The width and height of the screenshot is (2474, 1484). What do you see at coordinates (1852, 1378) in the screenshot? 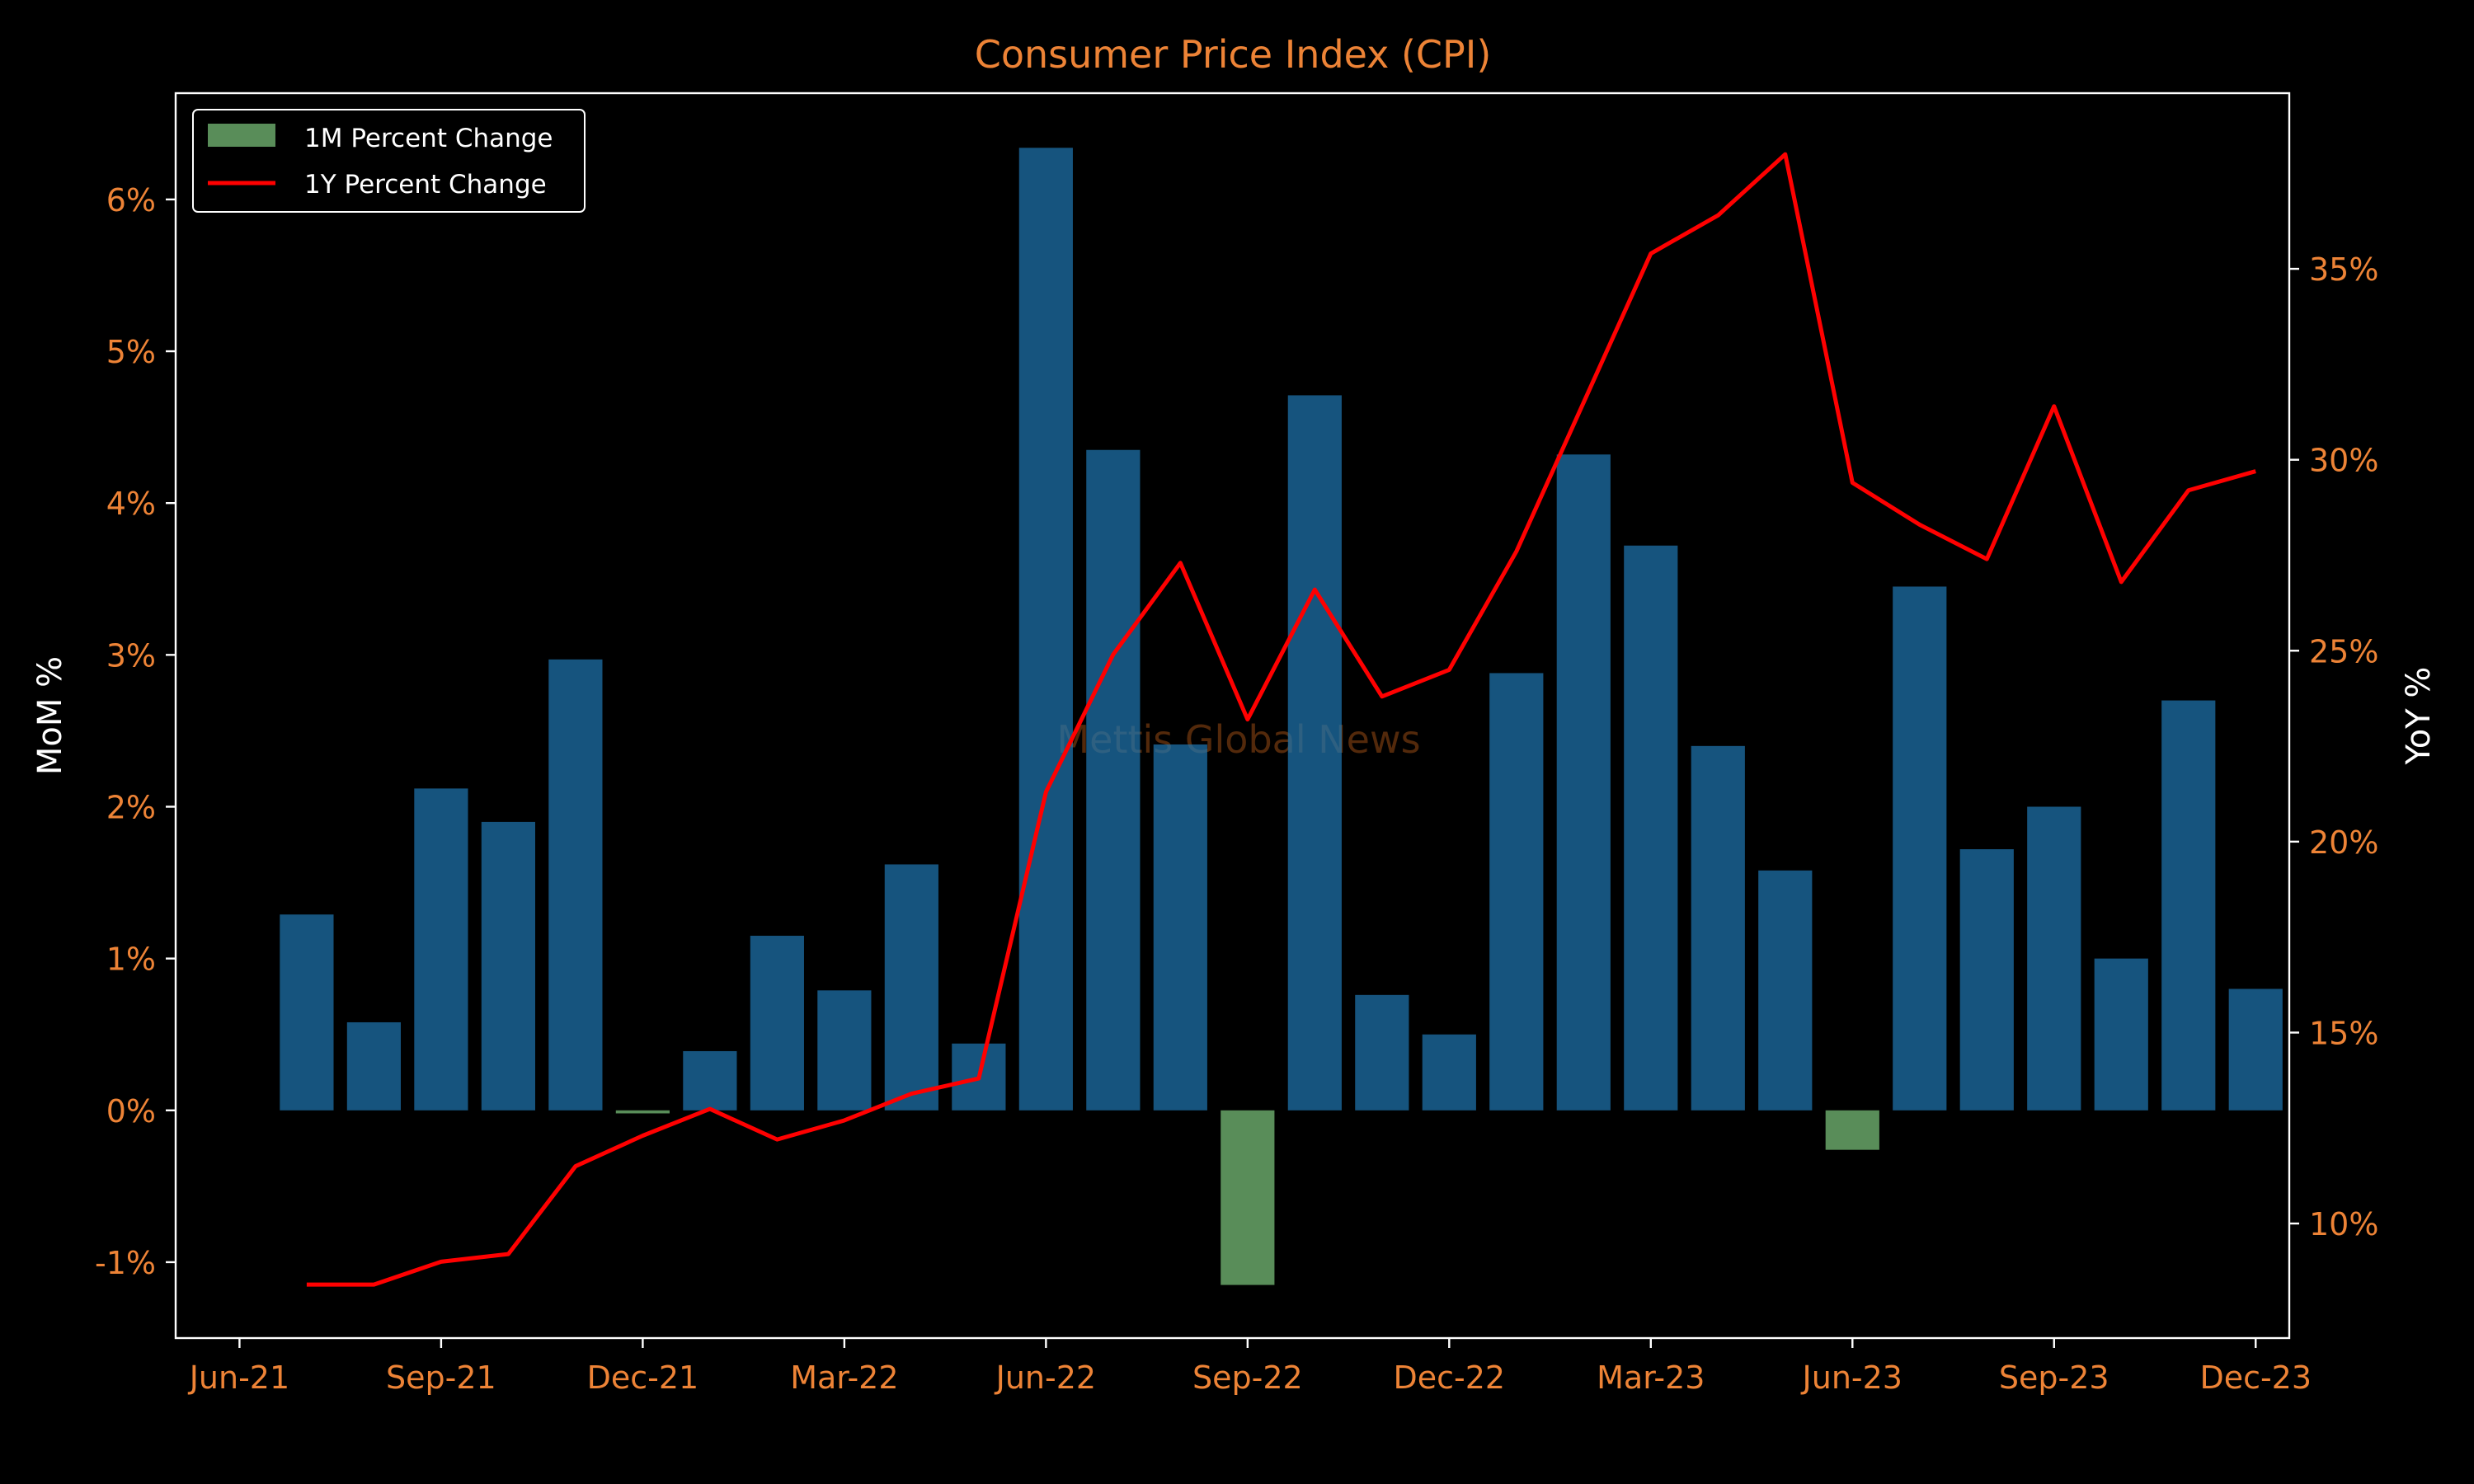
I see `x-tick-label: Jun-23` at bounding box center [1852, 1378].